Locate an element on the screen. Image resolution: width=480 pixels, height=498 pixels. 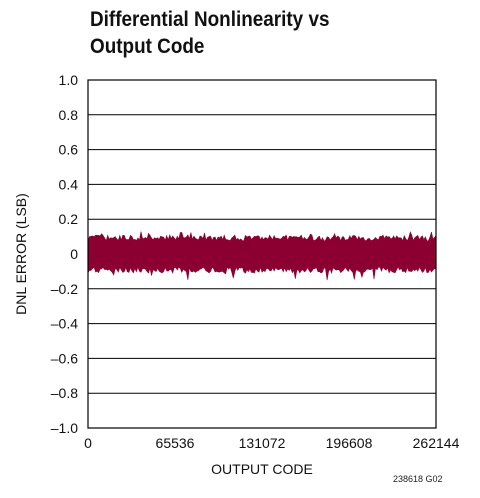
y-tick-label-5: 0 is located at coordinates (74, 254).